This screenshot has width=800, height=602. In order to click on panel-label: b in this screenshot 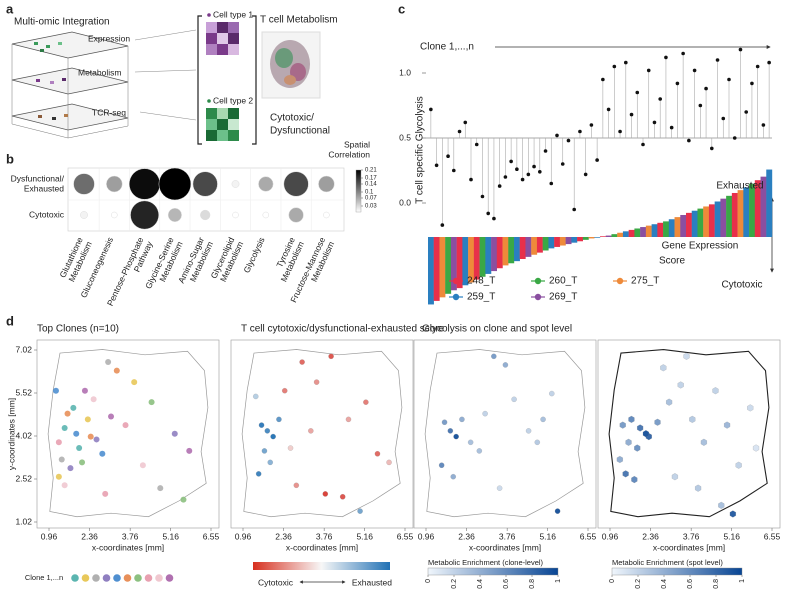, I will do `click(10, 158)`.